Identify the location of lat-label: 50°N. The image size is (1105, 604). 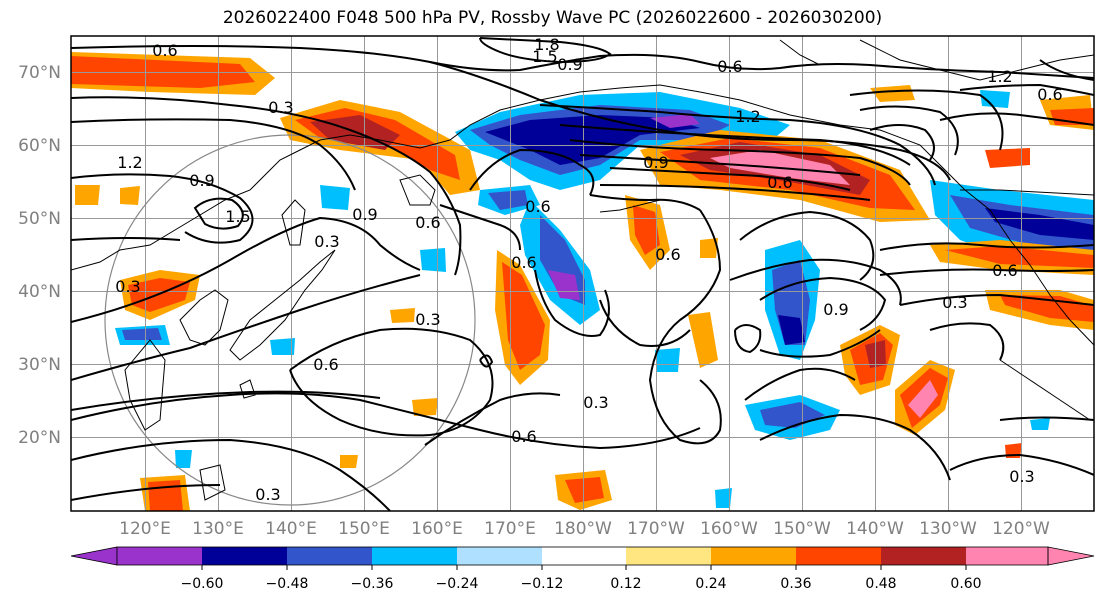
(39, 219).